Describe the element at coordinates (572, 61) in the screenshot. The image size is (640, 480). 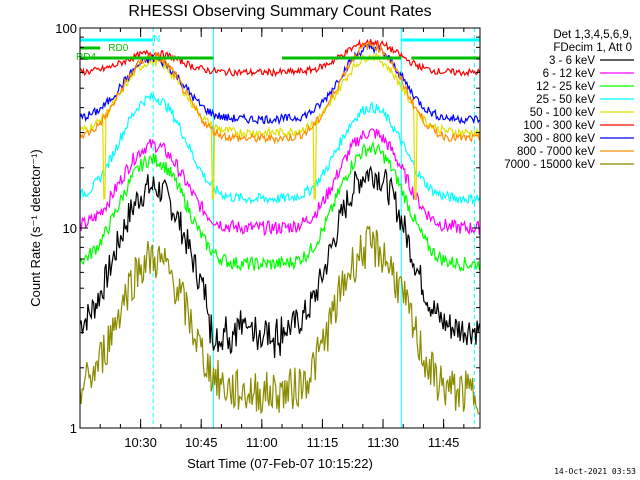
I see `legend-label-0: 3 - 6 keV` at that location.